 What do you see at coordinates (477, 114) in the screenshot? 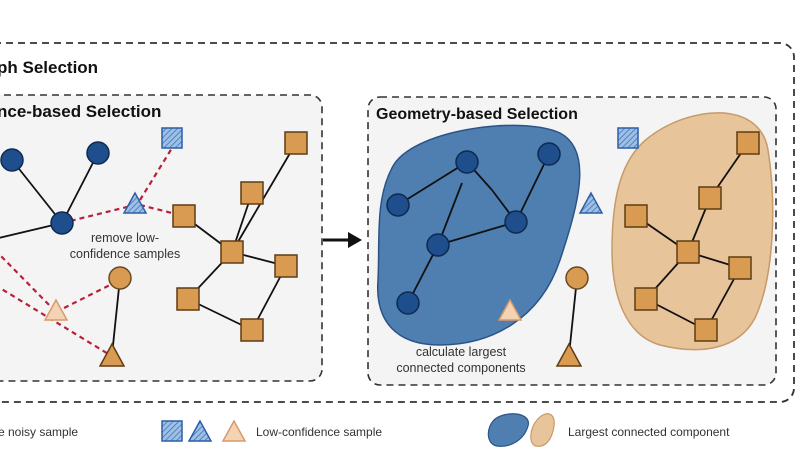
I see `right-panel-title: Geometry-based Selection` at bounding box center [477, 114].